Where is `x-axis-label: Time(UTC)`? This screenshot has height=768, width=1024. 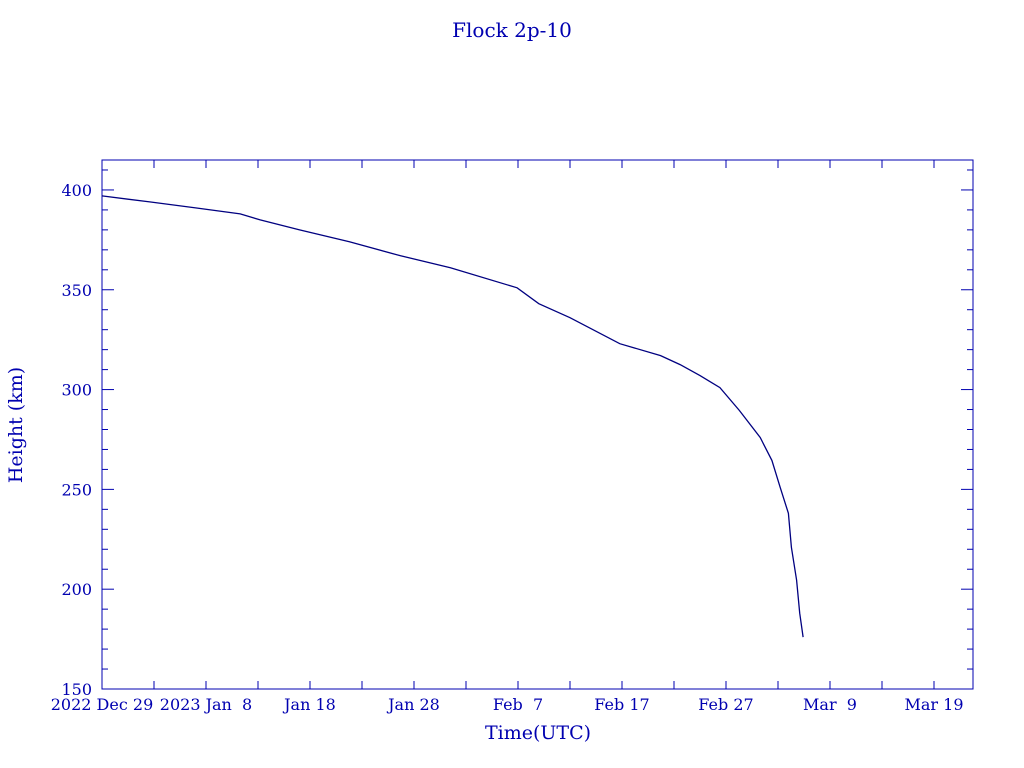
x-axis-label: Time(UTC) is located at coordinates (538, 733).